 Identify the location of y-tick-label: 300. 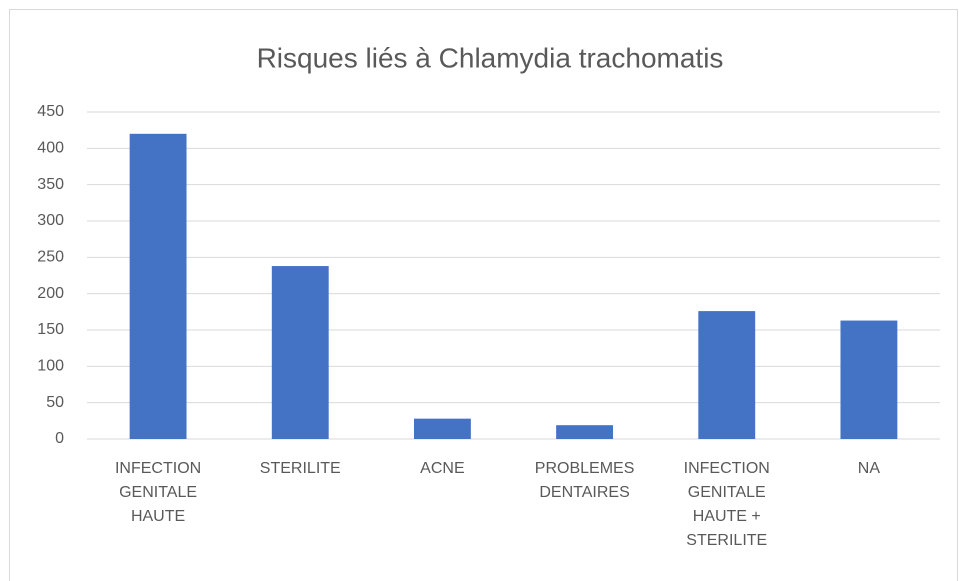
(50, 220).